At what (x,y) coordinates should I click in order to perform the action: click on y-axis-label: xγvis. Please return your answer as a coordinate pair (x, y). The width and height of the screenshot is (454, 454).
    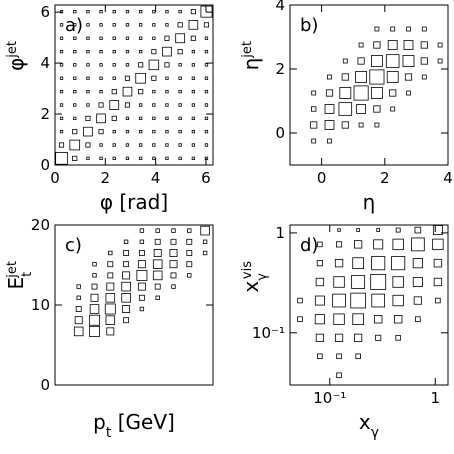
    Looking at the image, I should click on (254, 277).